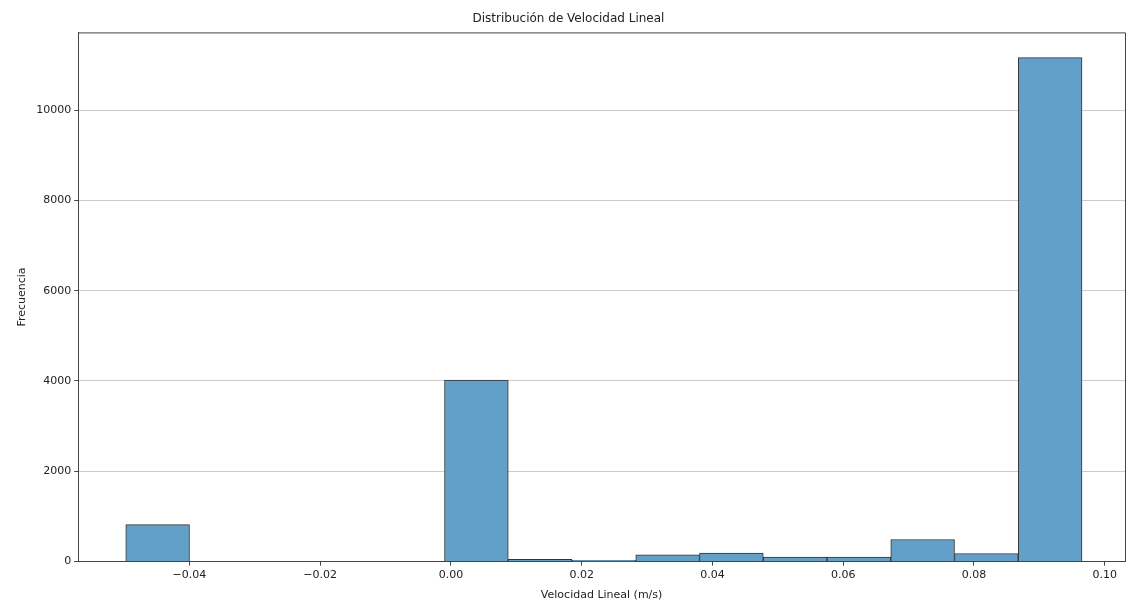  Describe the element at coordinates (451, 575) in the screenshot. I see `x-tick-label: 0.00` at that location.